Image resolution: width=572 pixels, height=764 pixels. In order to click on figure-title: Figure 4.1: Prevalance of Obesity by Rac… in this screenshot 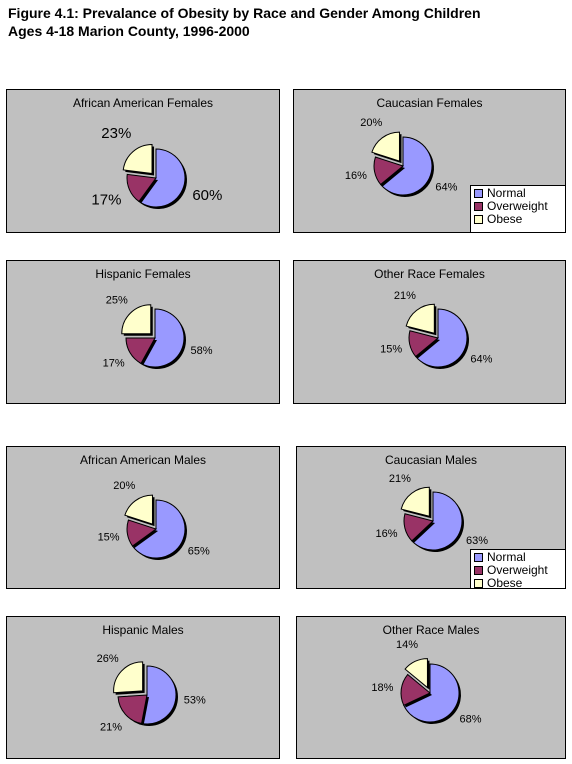, I will do `click(286, 22)`.